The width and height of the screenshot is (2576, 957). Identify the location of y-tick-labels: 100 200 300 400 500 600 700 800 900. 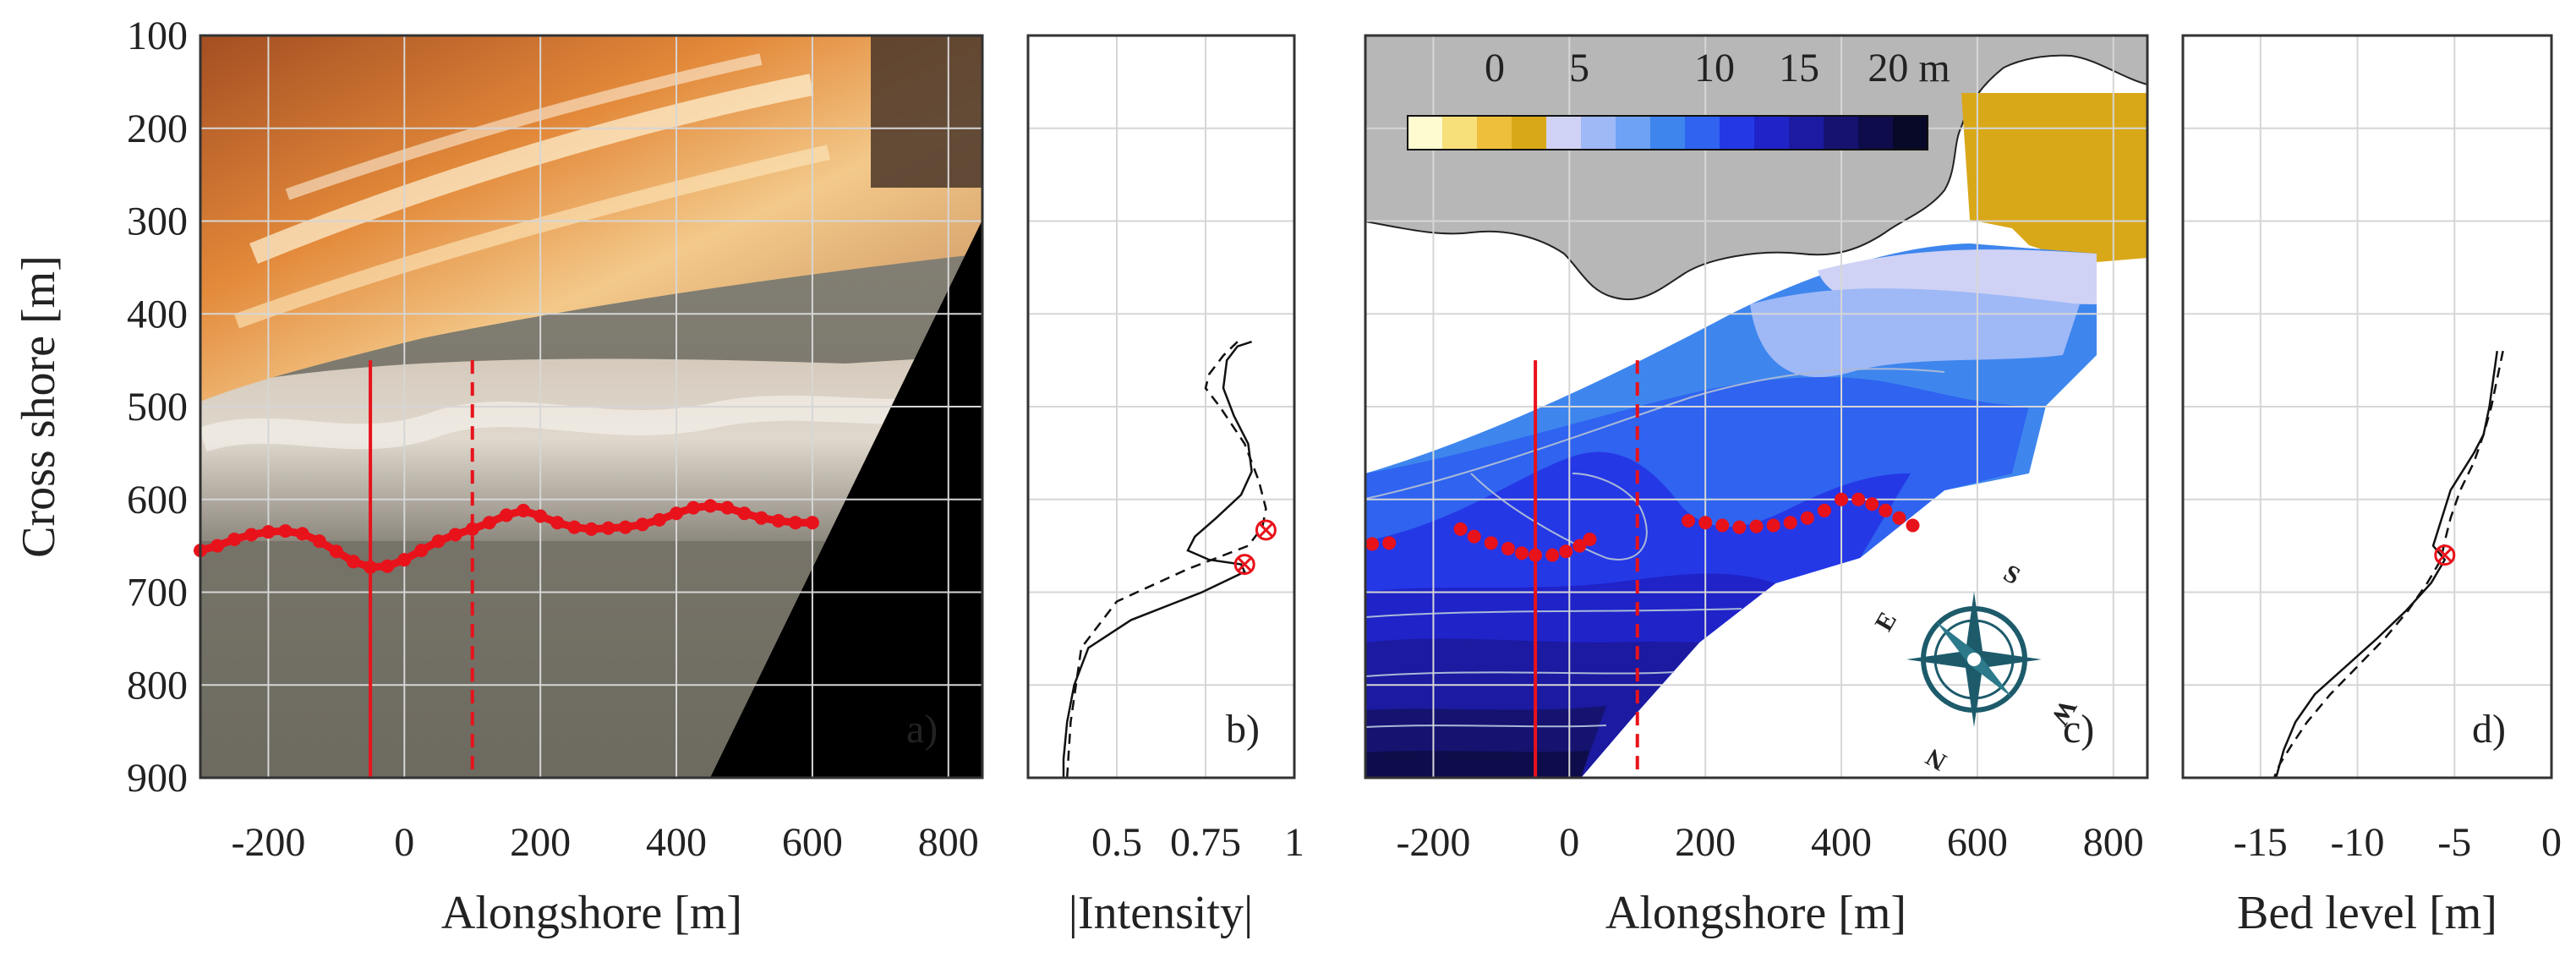
(157, 408).